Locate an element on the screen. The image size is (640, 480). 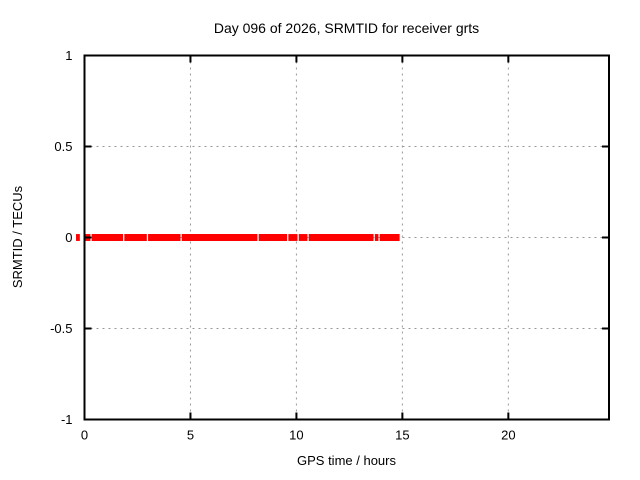
x-tick-label: 0 is located at coordinates (84, 435).